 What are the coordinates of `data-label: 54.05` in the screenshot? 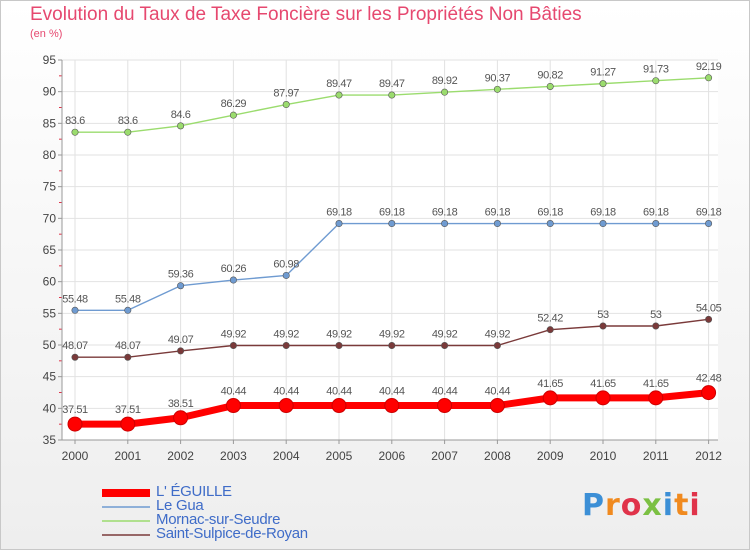 It's located at (709, 308).